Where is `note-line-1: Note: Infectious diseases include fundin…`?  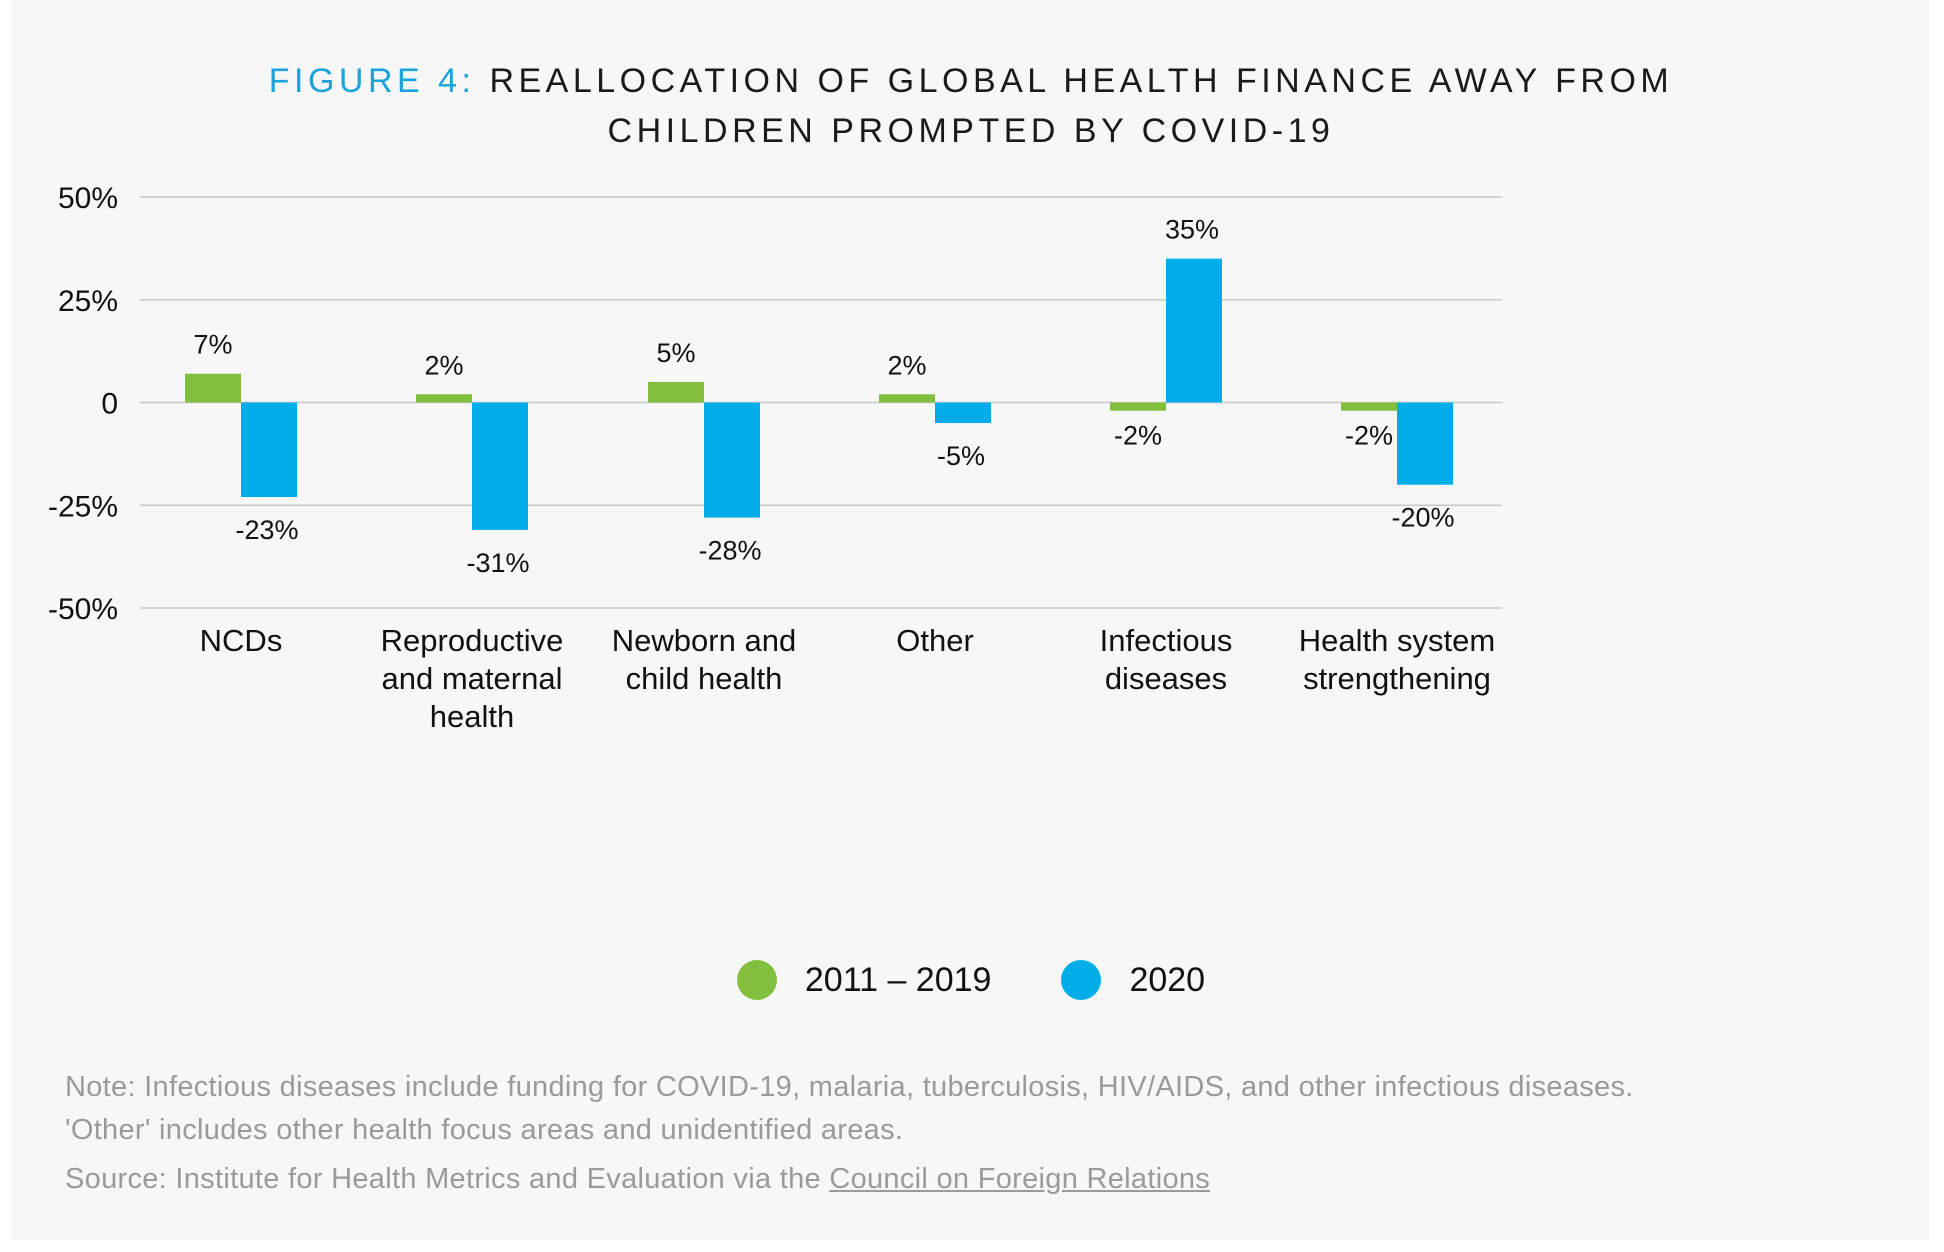 note-line-1: Note: Infectious diseases include fundin… is located at coordinates (849, 1087).